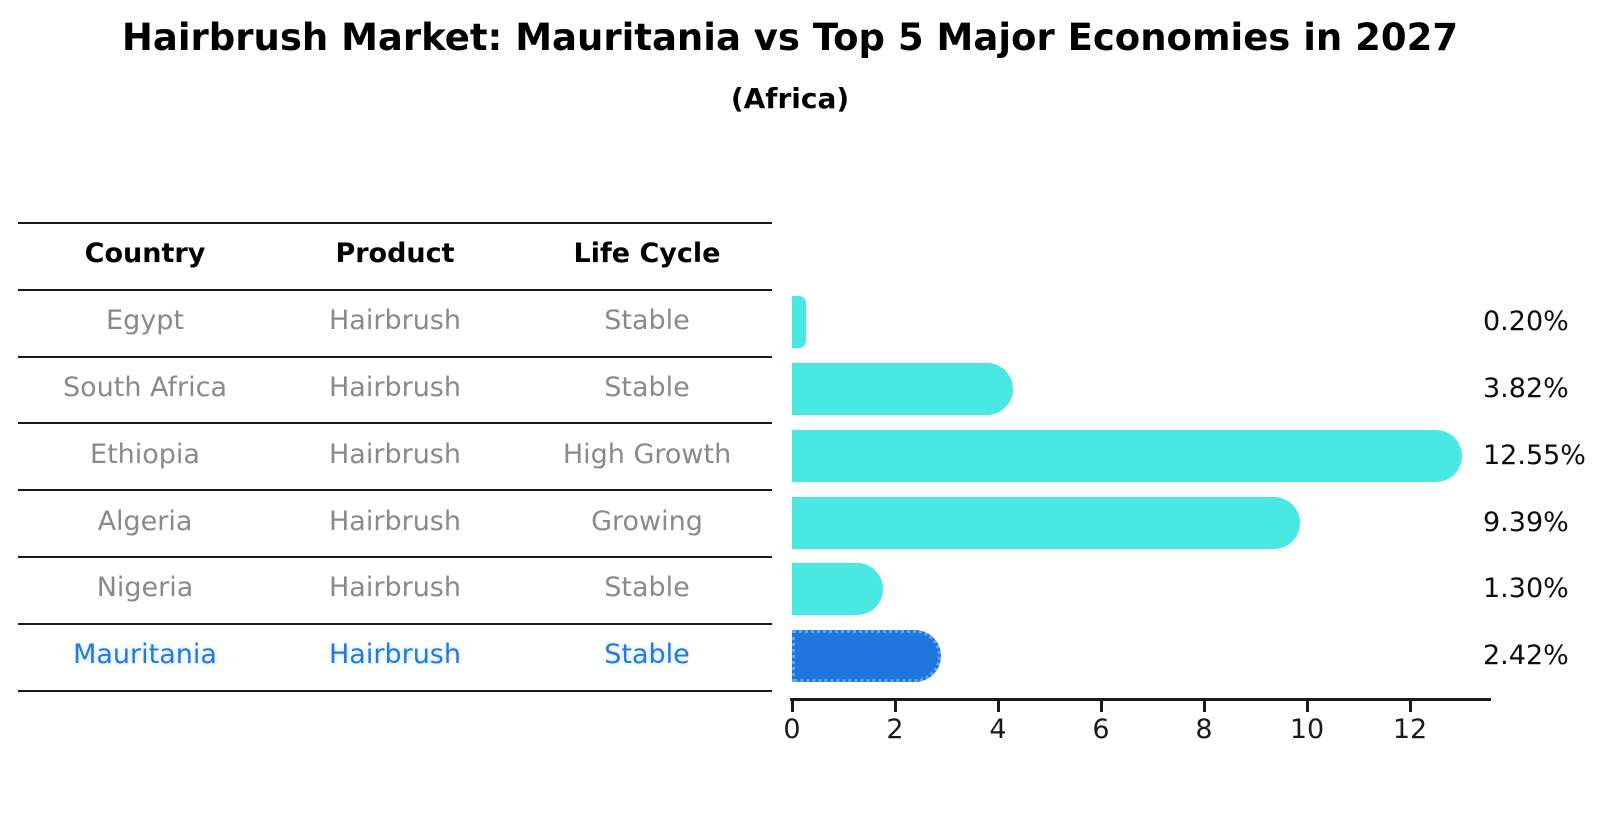  Describe the element at coordinates (395, 253) in the screenshot. I see `column-header-product: Product` at that location.